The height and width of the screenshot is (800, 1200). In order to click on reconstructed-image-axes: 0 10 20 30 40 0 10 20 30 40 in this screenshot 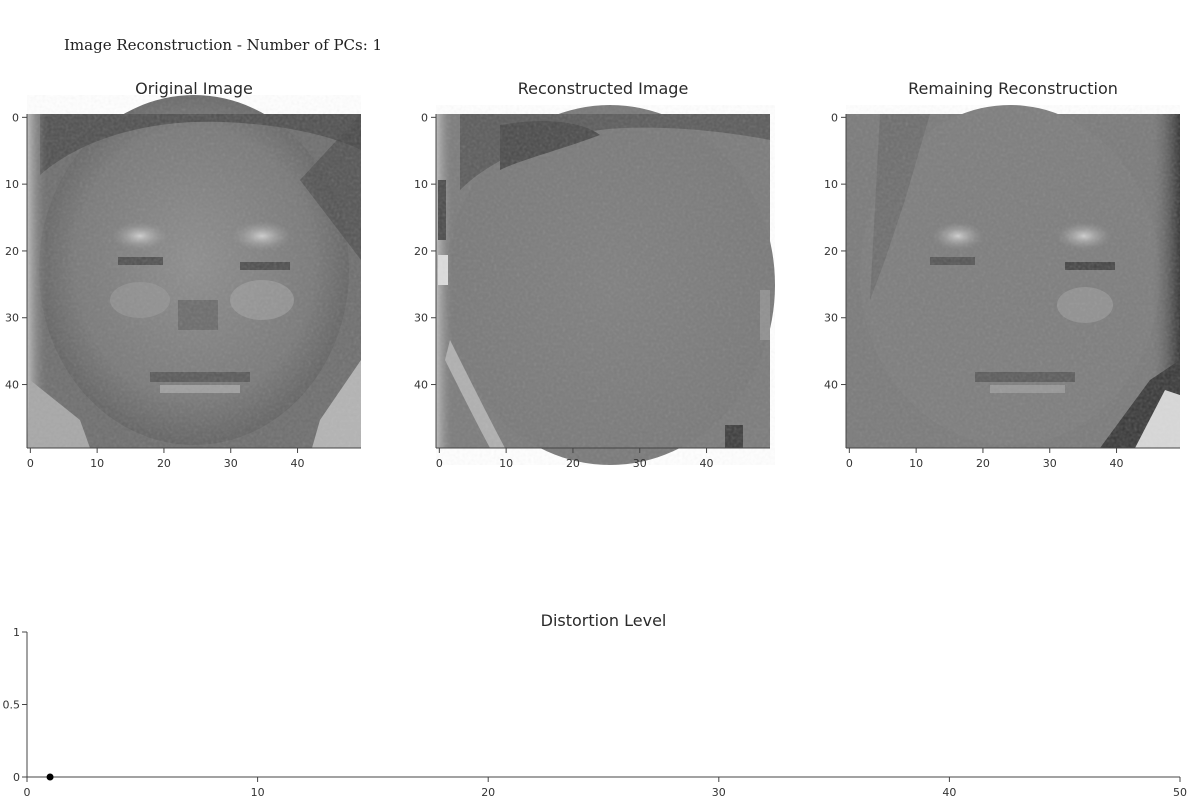, I will do `click(592, 290)`.